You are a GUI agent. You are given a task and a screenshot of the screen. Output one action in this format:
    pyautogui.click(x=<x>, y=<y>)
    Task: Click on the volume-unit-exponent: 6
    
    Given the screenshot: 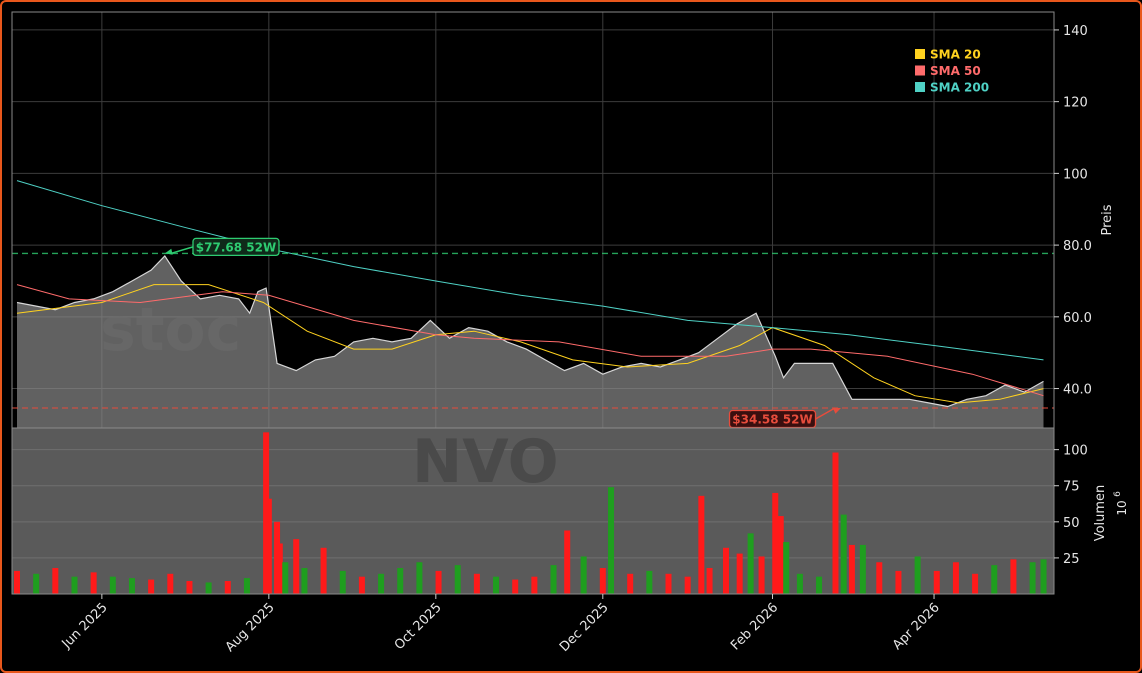 What is the action you would take?
    pyautogui.click(x=1118, y=494)
    